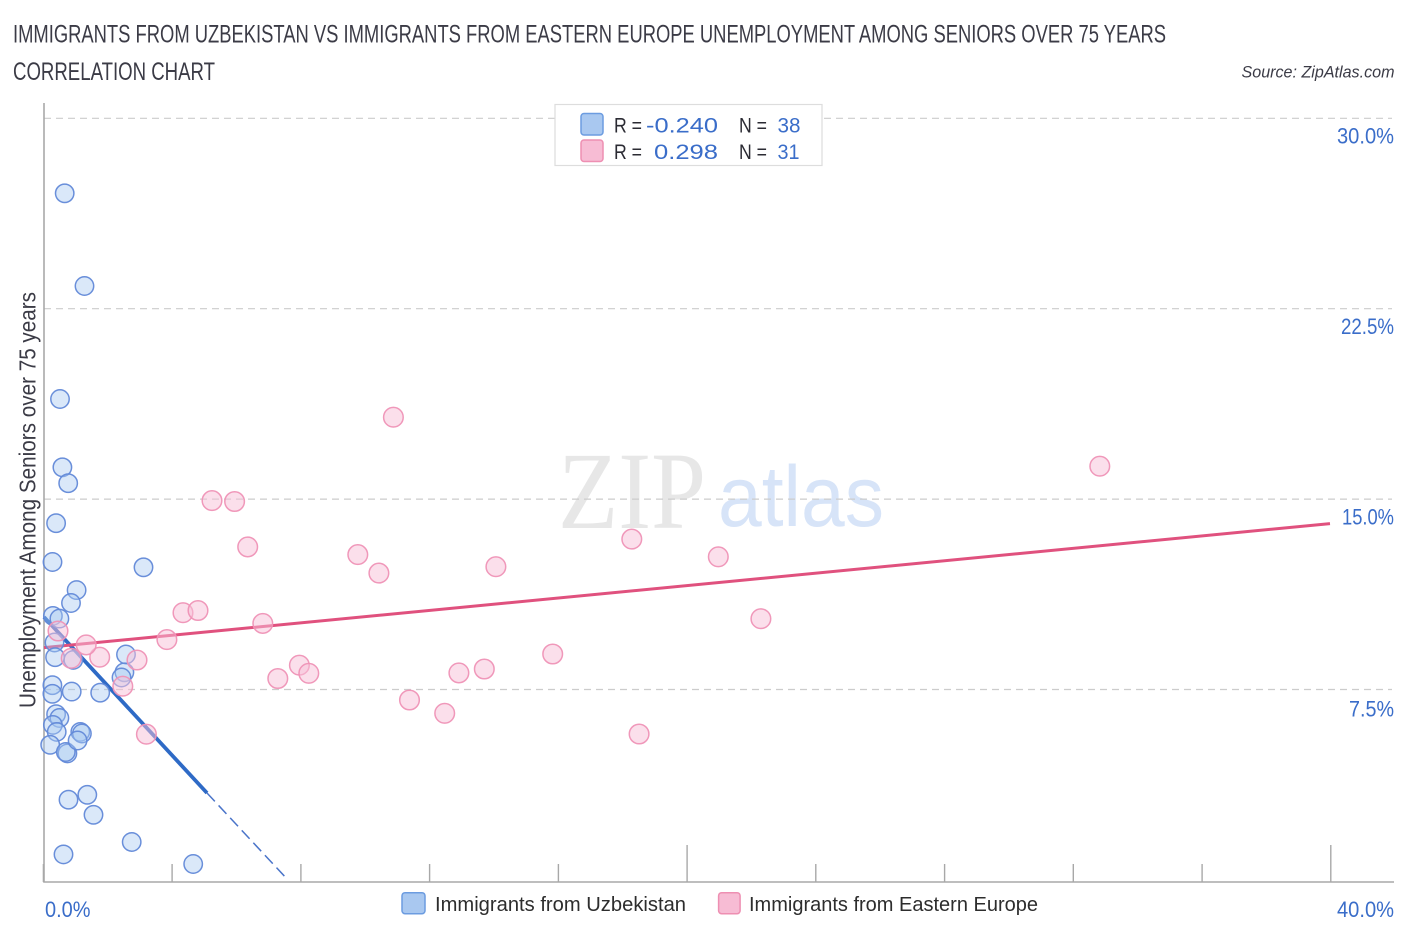  I want to click on svg-text: 38, so click(789, 126).